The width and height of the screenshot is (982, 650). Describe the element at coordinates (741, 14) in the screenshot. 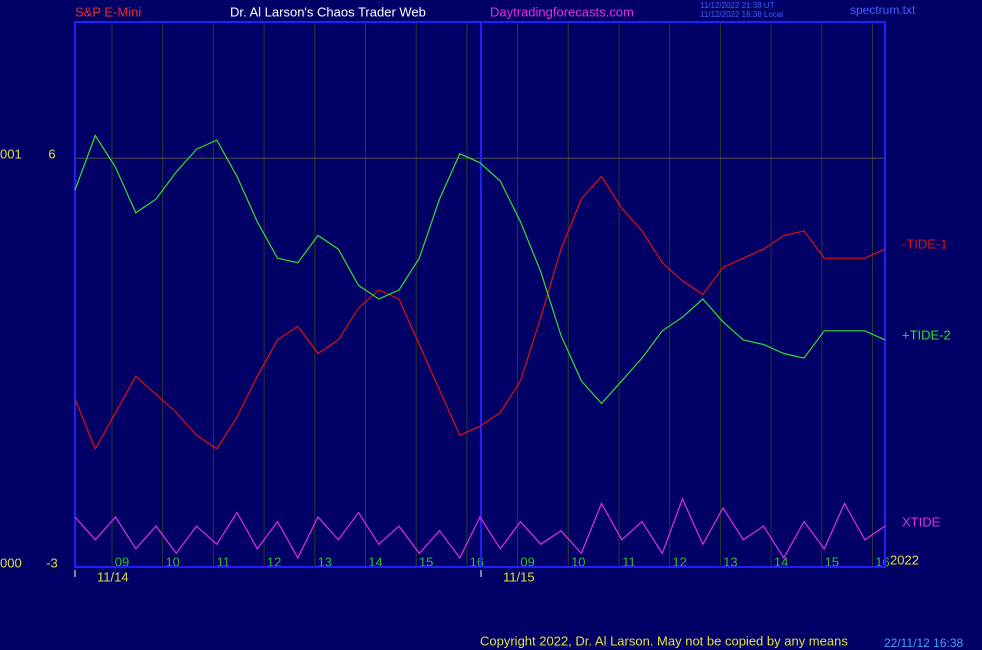

I see `timestamp-local: 11/12/2022 16:38 Local` at that location.